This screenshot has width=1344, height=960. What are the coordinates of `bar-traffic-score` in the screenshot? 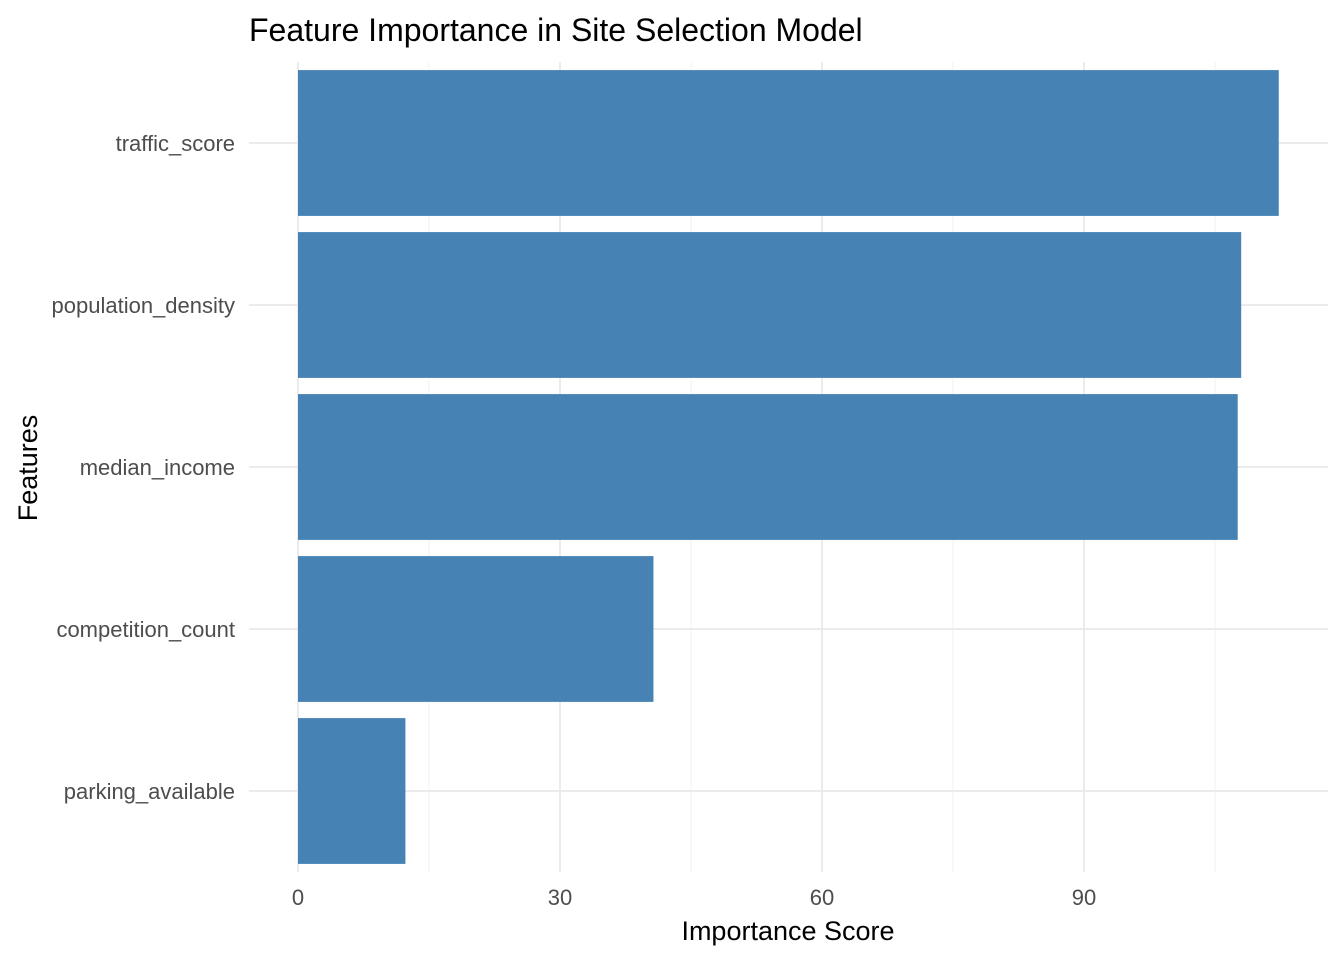 It's located at (788, 143).